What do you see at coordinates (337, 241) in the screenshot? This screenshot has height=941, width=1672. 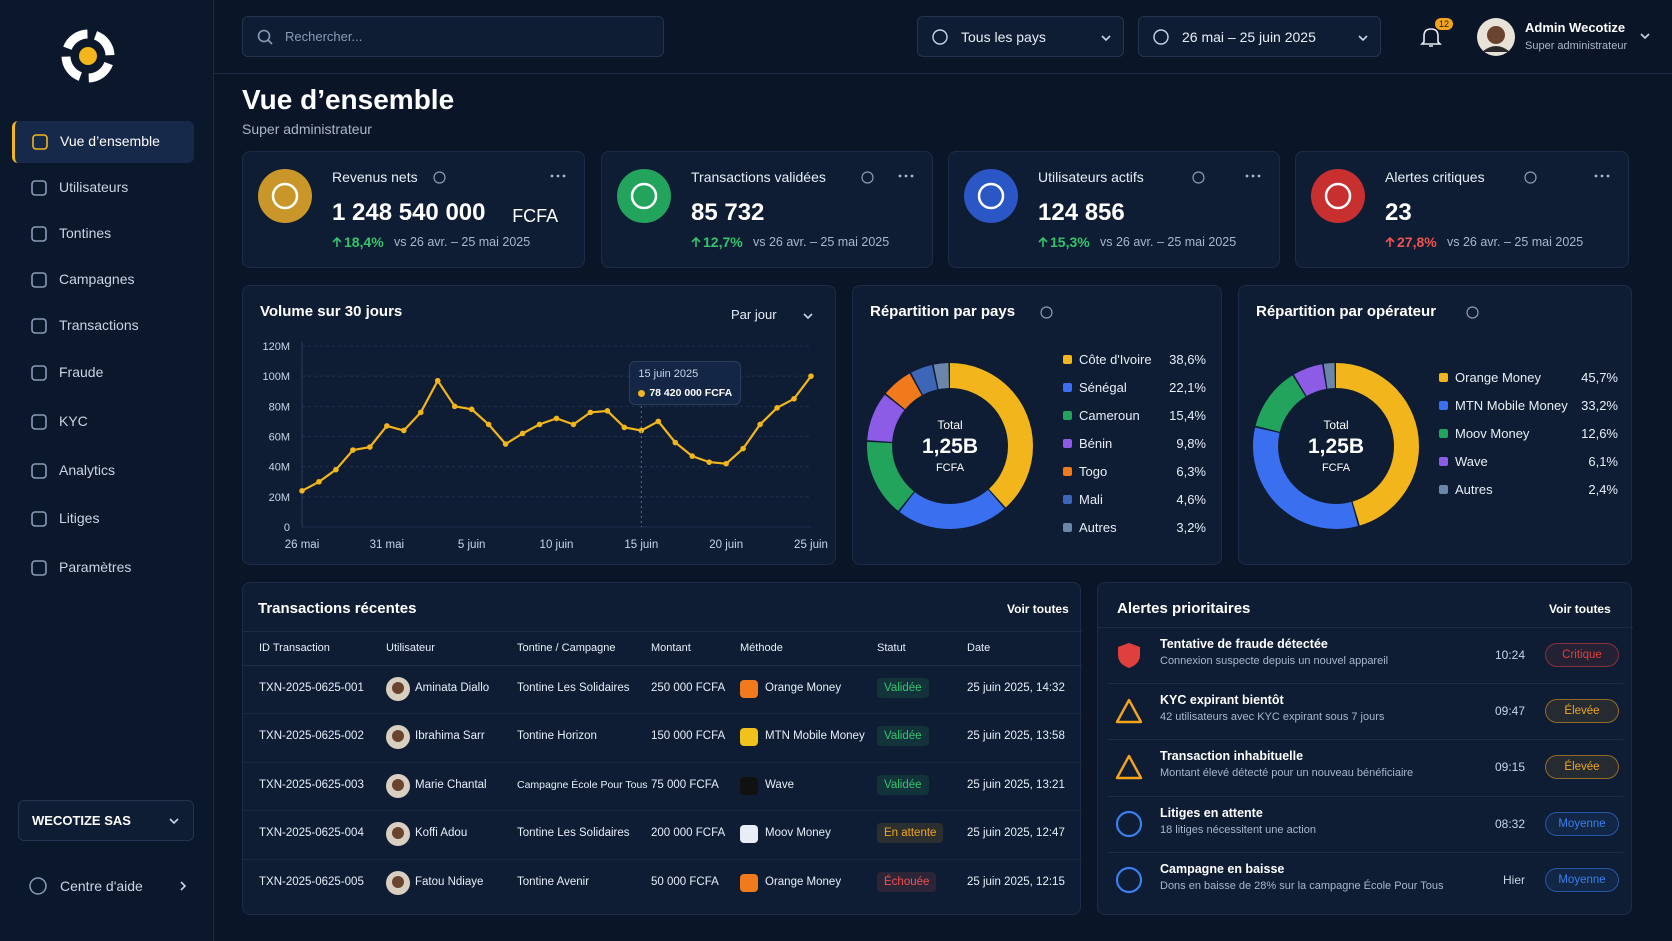 I see `trend-arrow-shape` at bounding box center [337, 241].